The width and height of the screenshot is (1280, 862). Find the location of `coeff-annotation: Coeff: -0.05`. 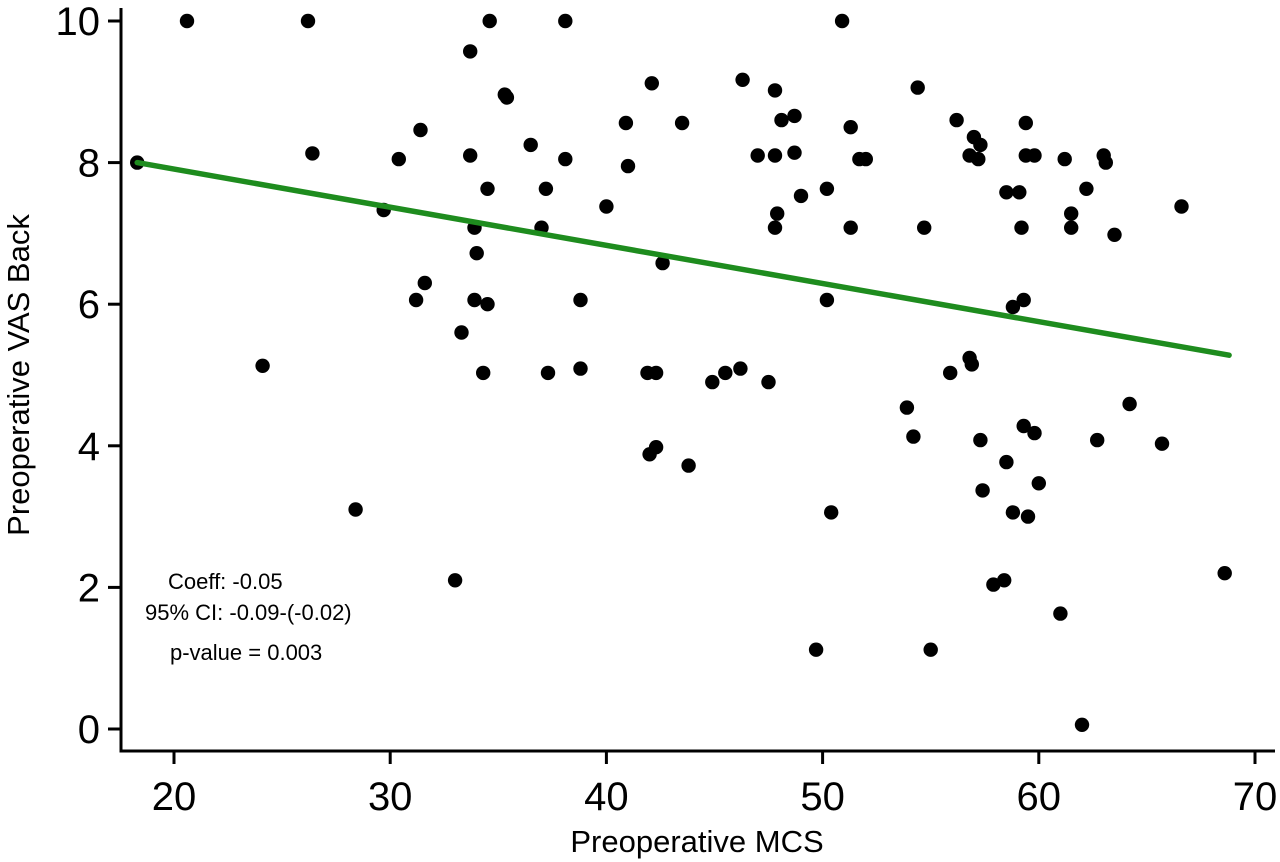

coeff-annotation: Coeff: -0.05 is located at coordinates (225, 581).